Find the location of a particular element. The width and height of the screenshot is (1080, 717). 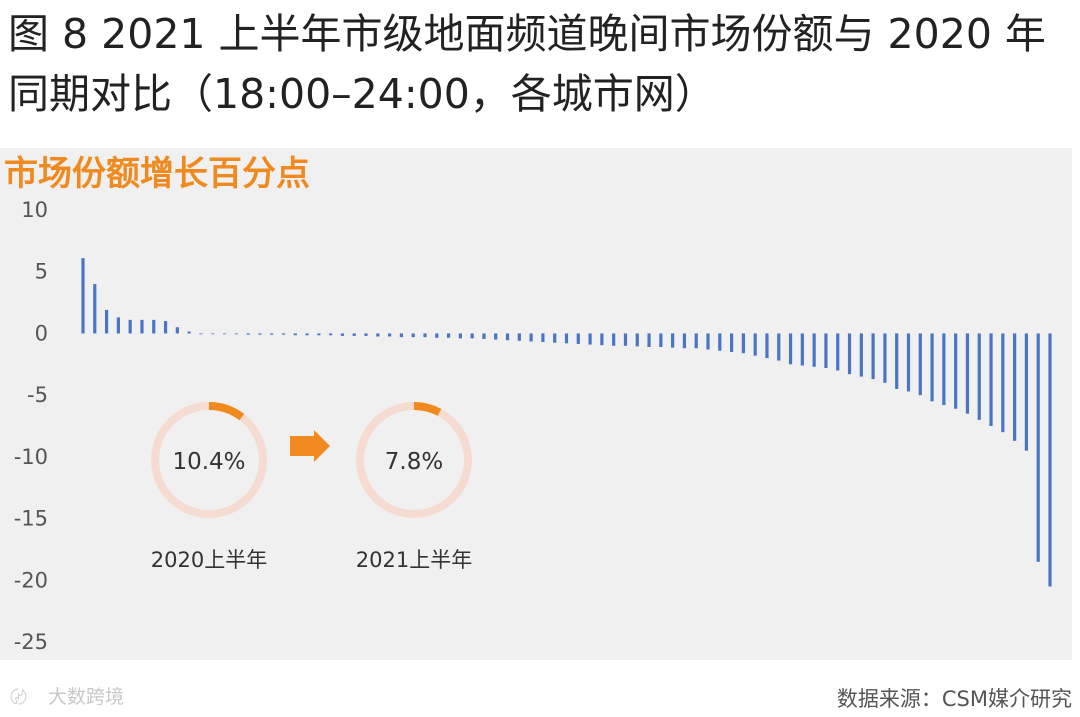

y-tick-label: 0 is located at coordinates (41, 333).